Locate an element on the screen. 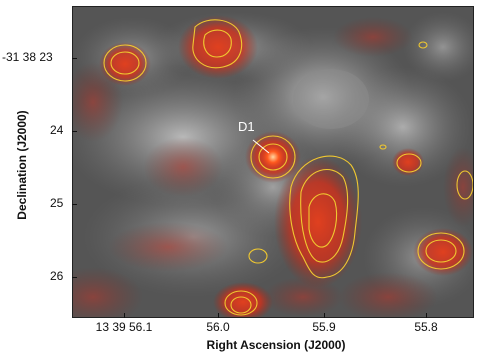  y-tick-label: 25 is located at coordinates (57, 203).